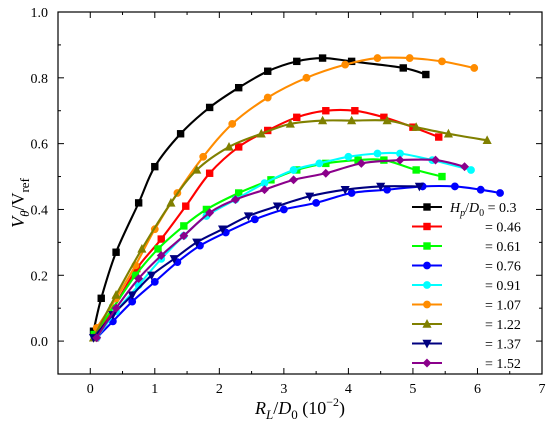 The image size is (550, 424). I want to click on legend-label-8: = 1.52, so click(503, 364).